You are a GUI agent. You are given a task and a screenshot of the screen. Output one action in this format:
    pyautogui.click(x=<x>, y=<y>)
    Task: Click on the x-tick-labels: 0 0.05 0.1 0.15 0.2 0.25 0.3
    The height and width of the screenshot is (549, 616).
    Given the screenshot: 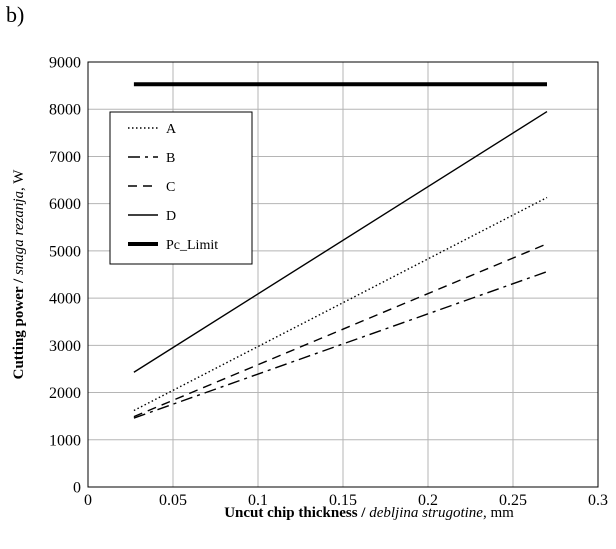 What is the action you would take?
    pyautogui.click(x=346, y=500)
    